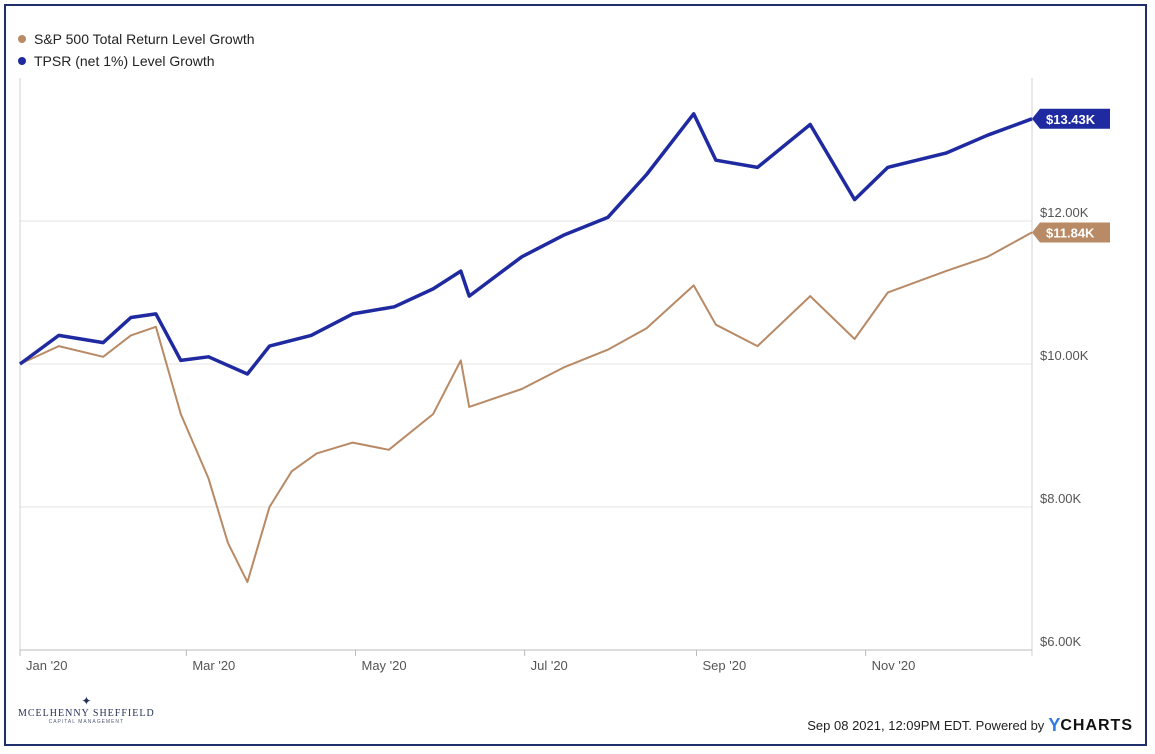 Image resolution: width=1155 pixels, height=754 pixels. I want to click on legend-dot-sp500, so click(22, 39).